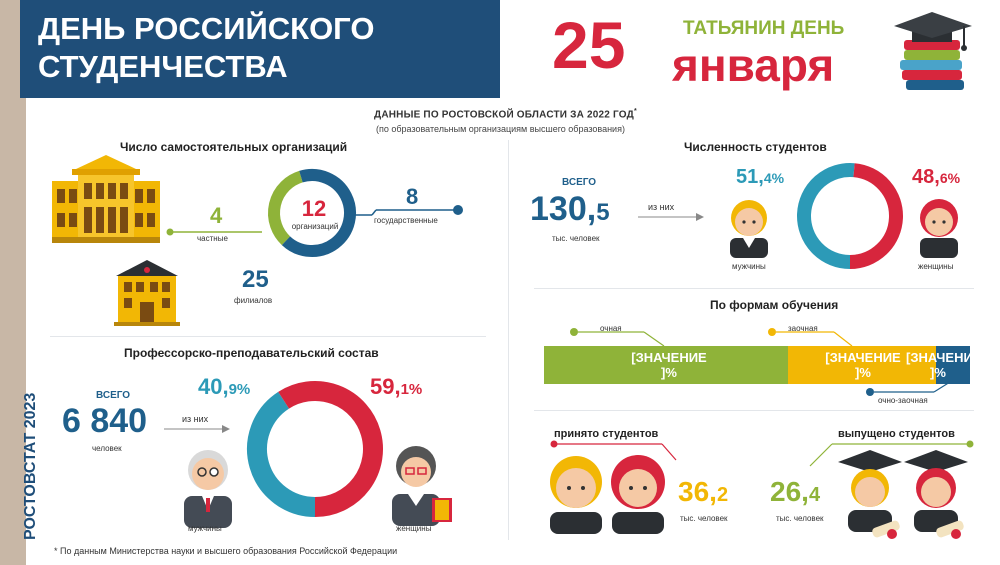 Image resolution: width=1000 pixels, height=565 pixels. I want to click on staff-female-int: 59,, so click(385, 386).